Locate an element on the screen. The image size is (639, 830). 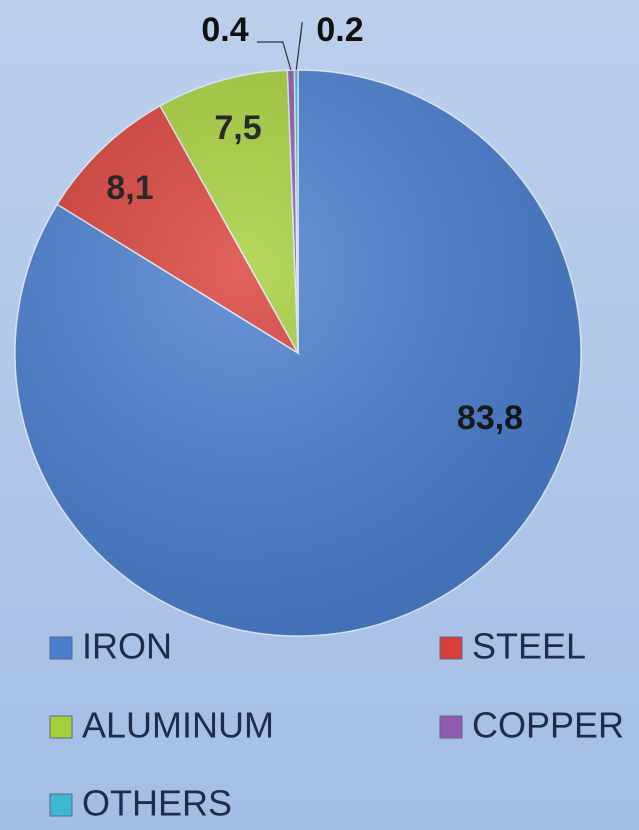
value-label: 0.2 is located at coordinates (339, 30).